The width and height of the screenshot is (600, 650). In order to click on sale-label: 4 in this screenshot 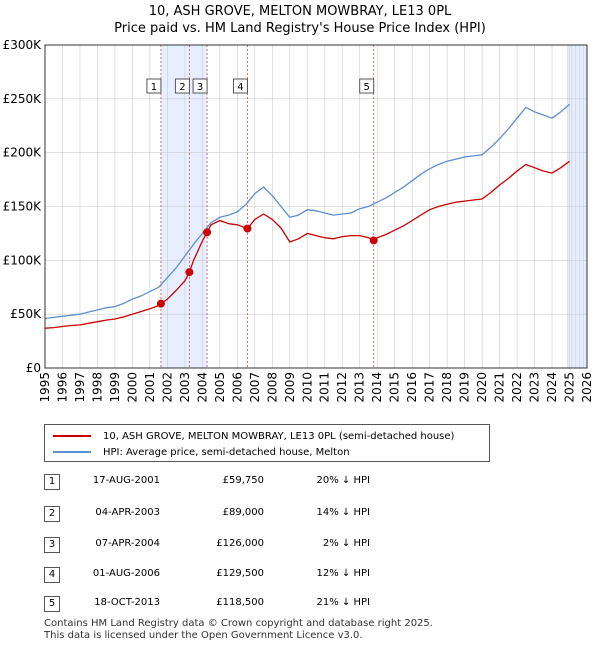, I will do `click(240, 87)`.